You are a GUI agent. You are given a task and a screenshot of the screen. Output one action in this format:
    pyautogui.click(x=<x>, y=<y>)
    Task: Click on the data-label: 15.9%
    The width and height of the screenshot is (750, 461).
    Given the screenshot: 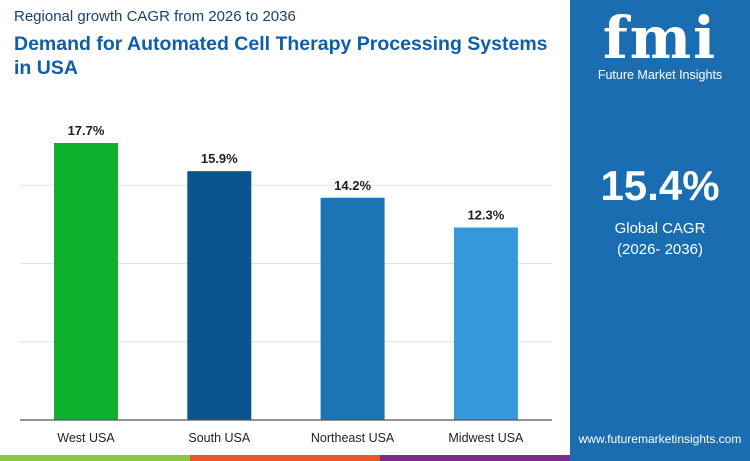 What is the action you would take?
    pyautogui.click(x=219, y=158)
    